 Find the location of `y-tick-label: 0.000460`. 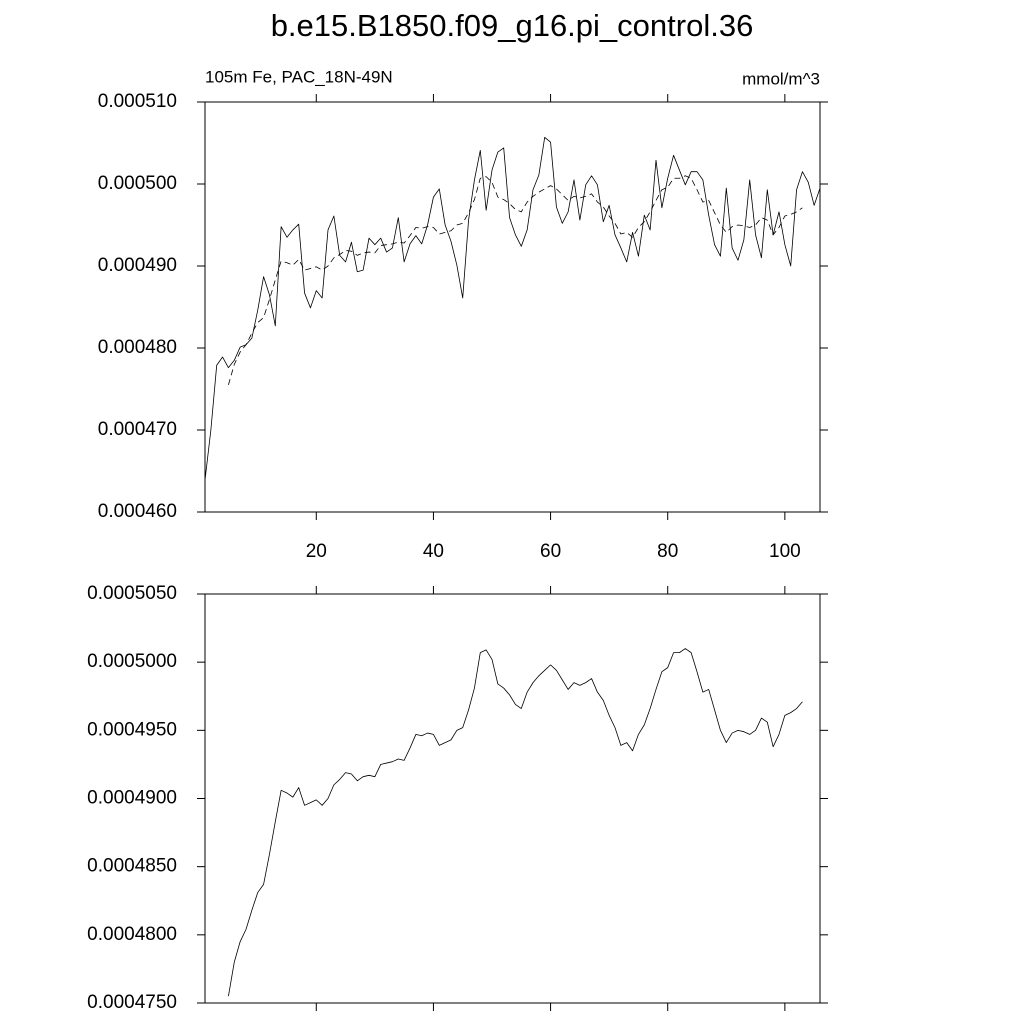

y-tick-label: 0.000460 is located at coordinates (137, 511).